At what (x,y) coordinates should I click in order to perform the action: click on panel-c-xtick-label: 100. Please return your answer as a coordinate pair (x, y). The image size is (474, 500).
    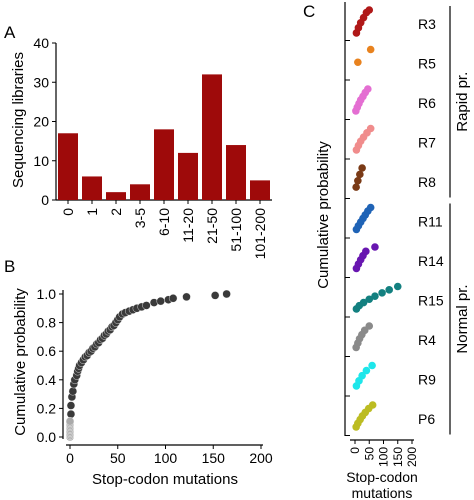
    Looking at the image, I should click on (384, 457).